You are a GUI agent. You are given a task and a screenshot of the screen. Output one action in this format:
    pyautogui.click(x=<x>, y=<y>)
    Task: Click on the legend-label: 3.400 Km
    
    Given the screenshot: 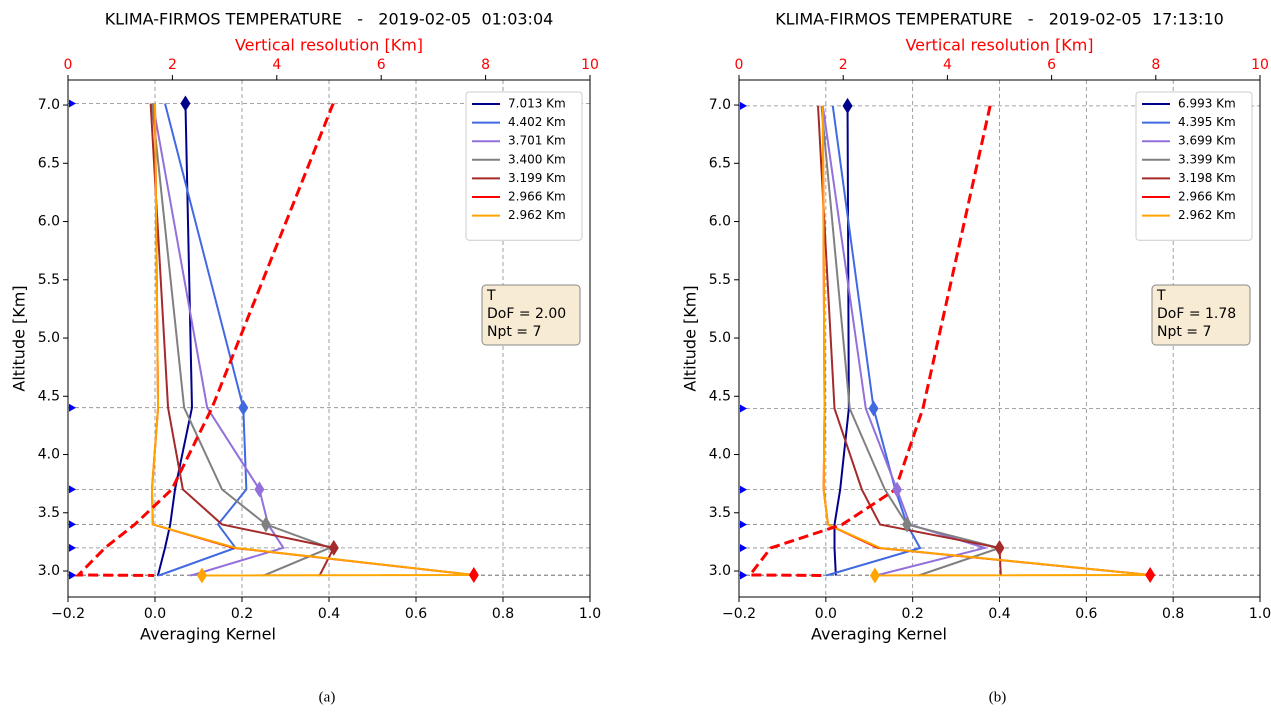 What is the action you would take?
    pyautogui.click(x=537, y=159)
    